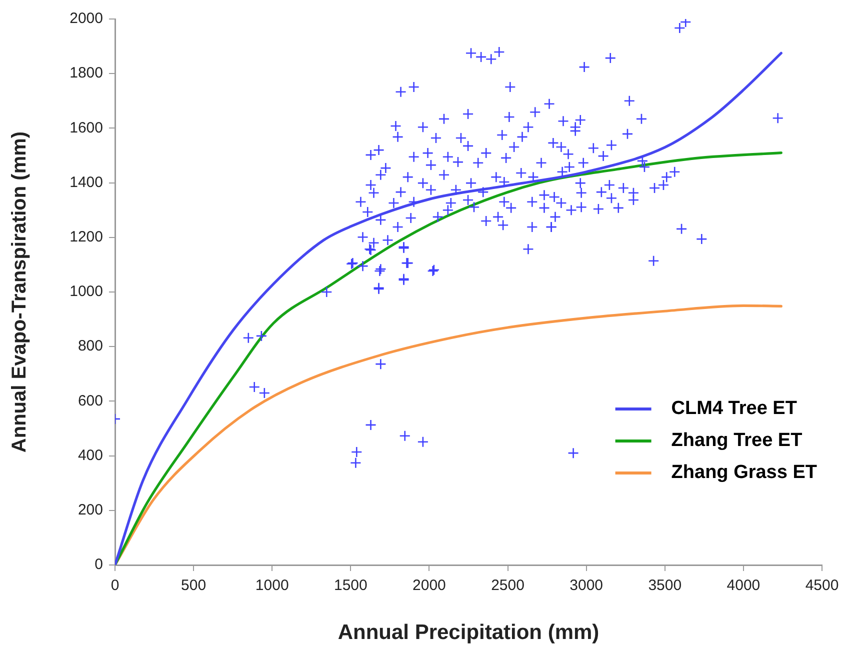 This screenshot has height=654, width=858. I want to click on x-tick-label: 3000, so click(587, 585).